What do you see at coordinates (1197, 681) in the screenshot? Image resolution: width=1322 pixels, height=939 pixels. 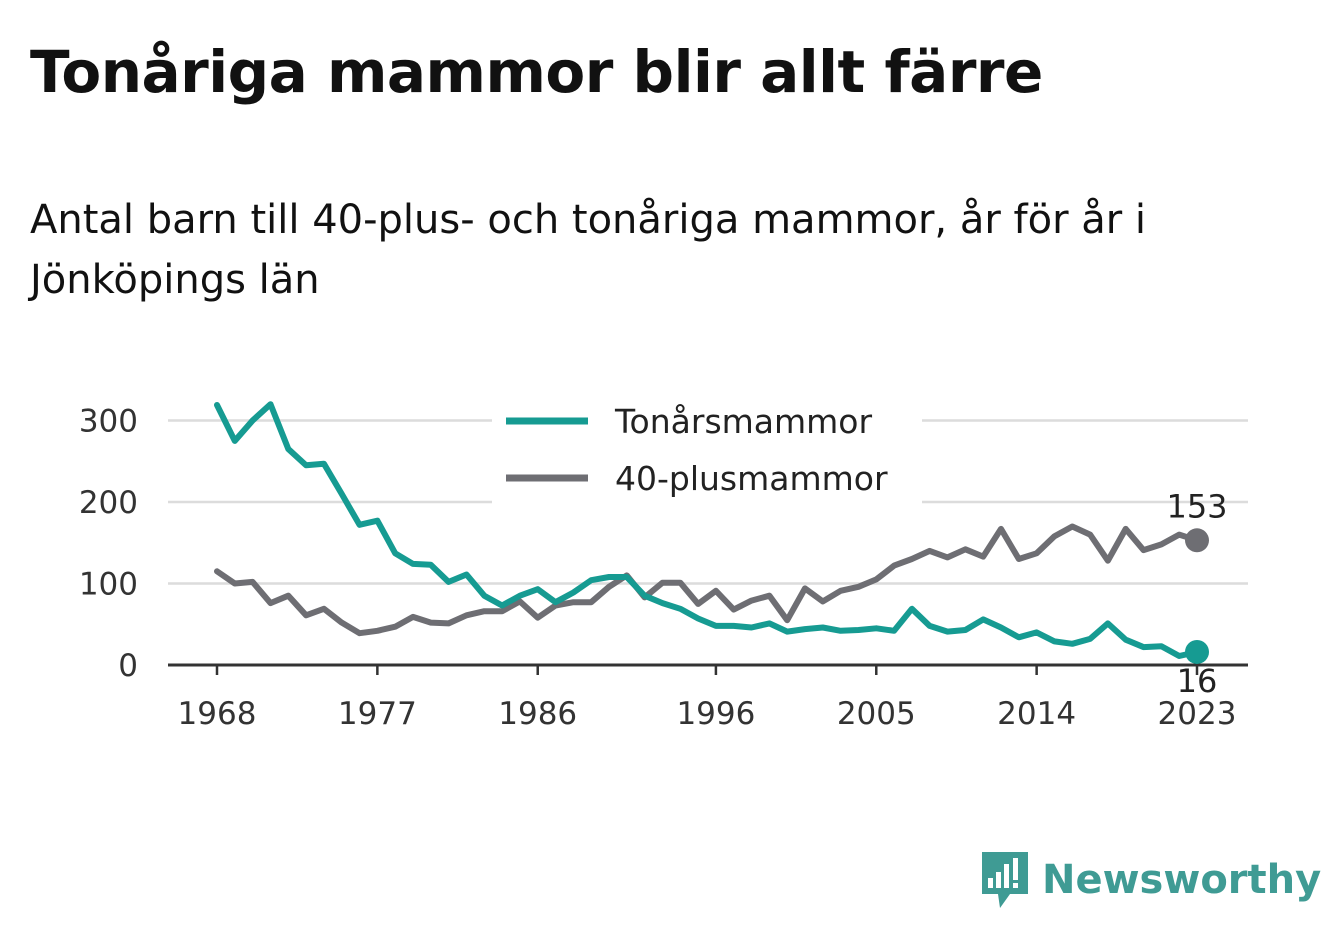 I see `end-value-label: 16` at bounding box center [1197, 681].